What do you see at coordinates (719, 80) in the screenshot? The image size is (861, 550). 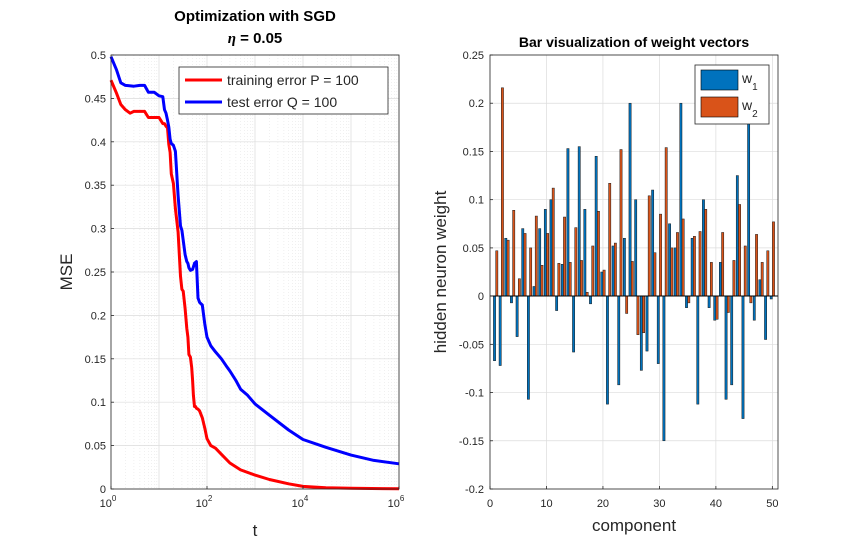 I see `legend-swatch-w1` at bounding box center [719, 80].